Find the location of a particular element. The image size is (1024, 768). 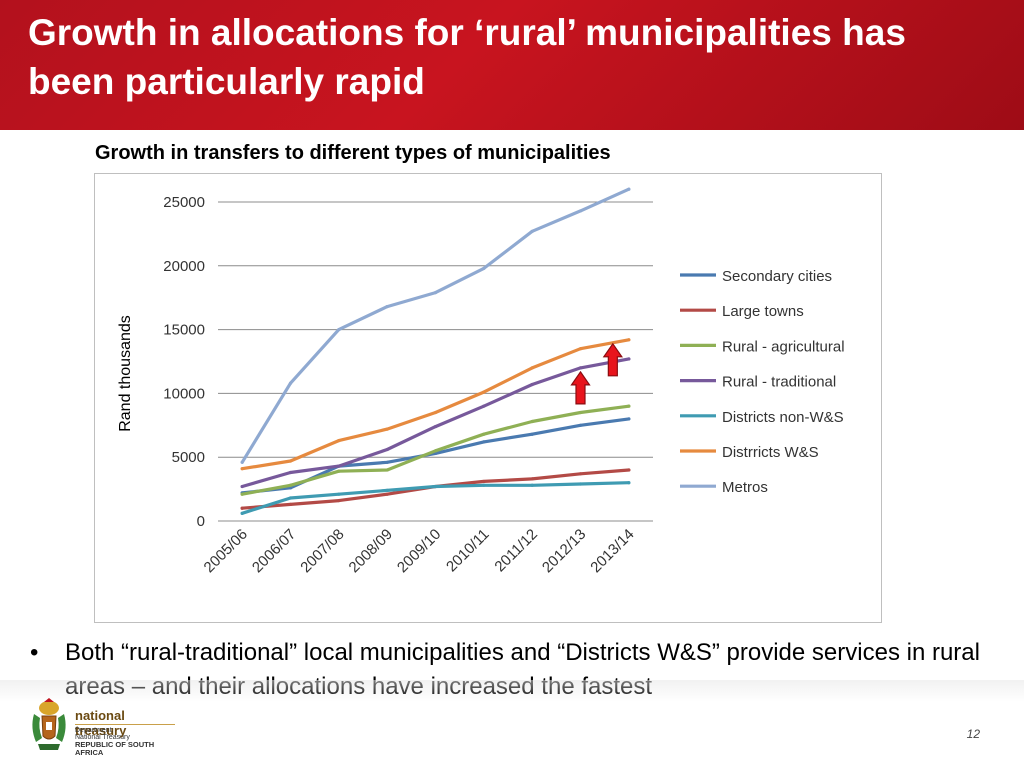

x-tick-label: 2012/13 is located at coordinates (564, 551).